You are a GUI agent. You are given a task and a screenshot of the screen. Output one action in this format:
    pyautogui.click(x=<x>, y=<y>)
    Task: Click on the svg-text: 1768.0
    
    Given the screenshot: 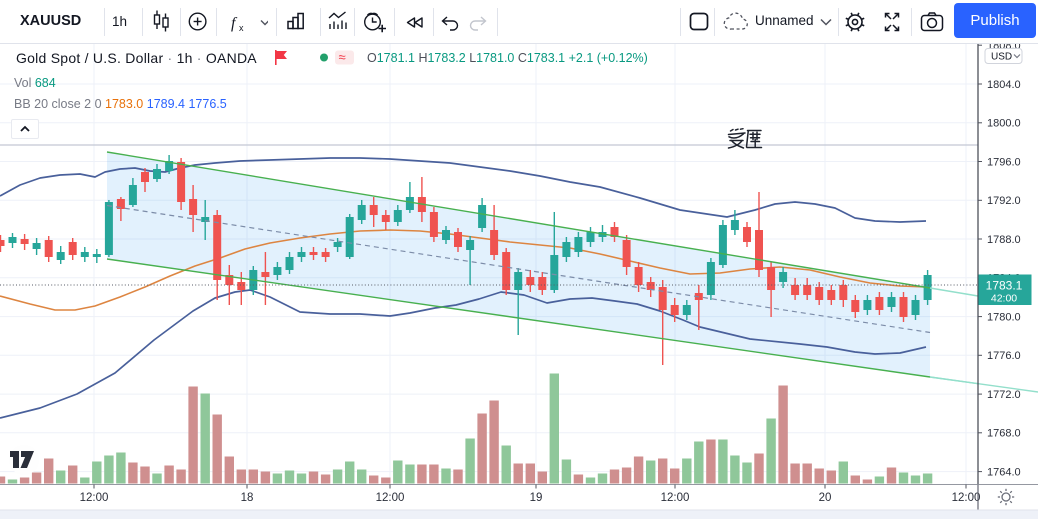 What is the action you would take?
    pyautogui.click(x=1004, y=434)
    